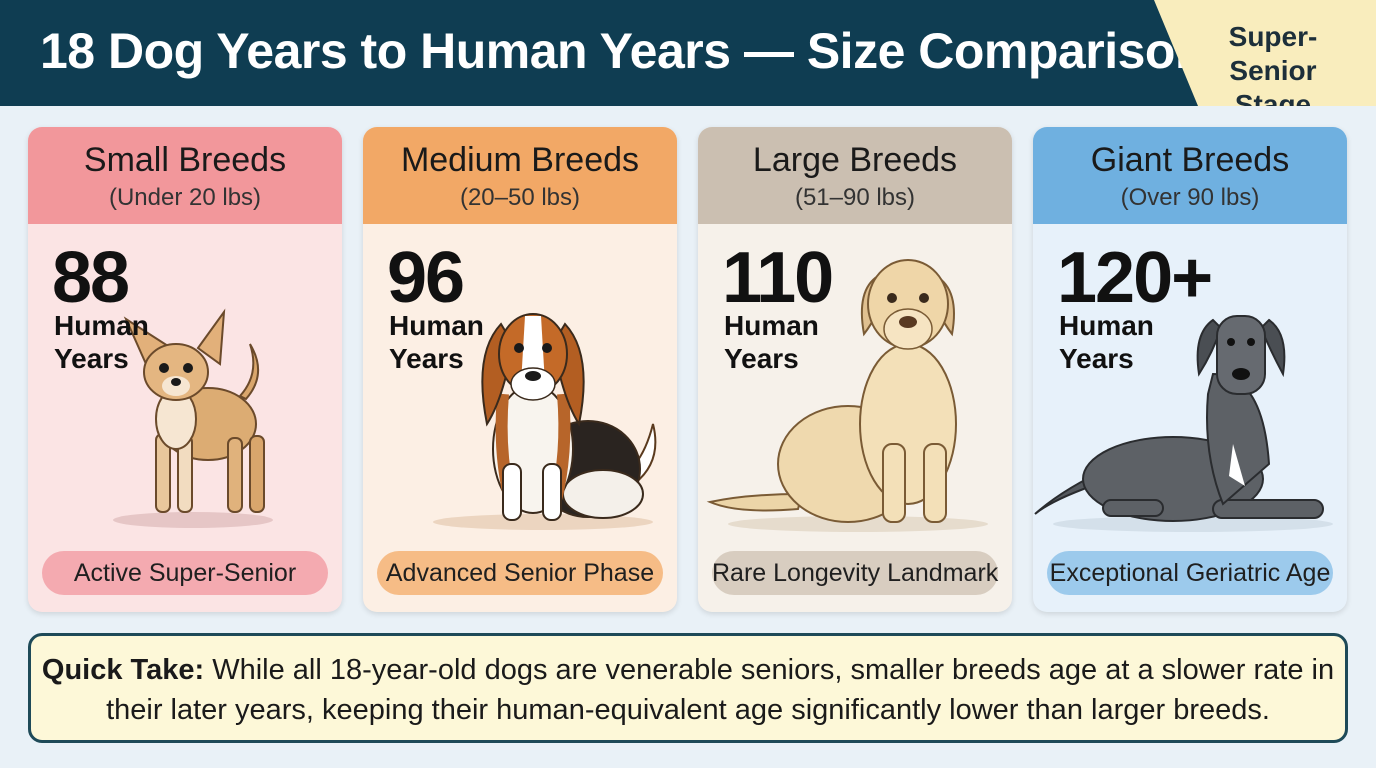 The height and width of the screenshot is (768, 1376). I want to click on card-title: Medium Breeds, so click(520, 160).